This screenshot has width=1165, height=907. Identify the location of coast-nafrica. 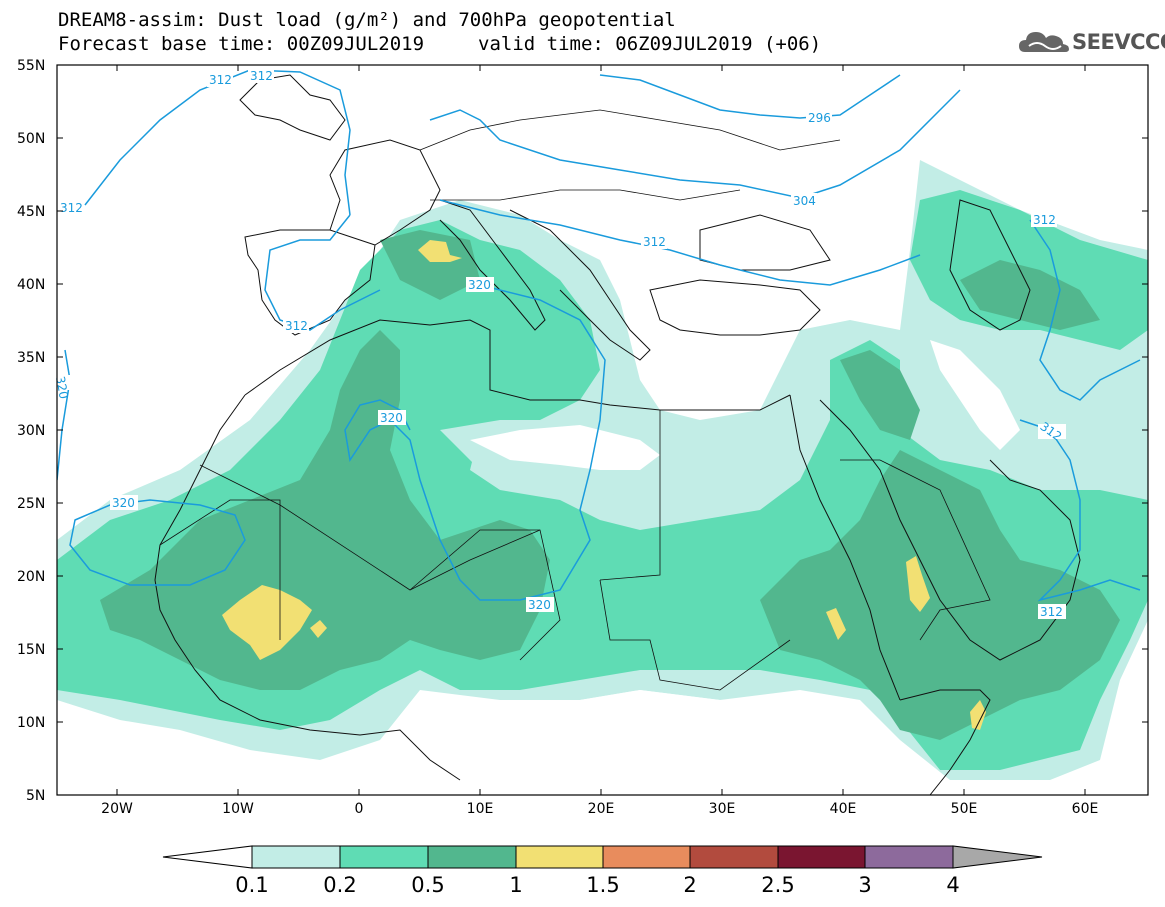
(517, 365).